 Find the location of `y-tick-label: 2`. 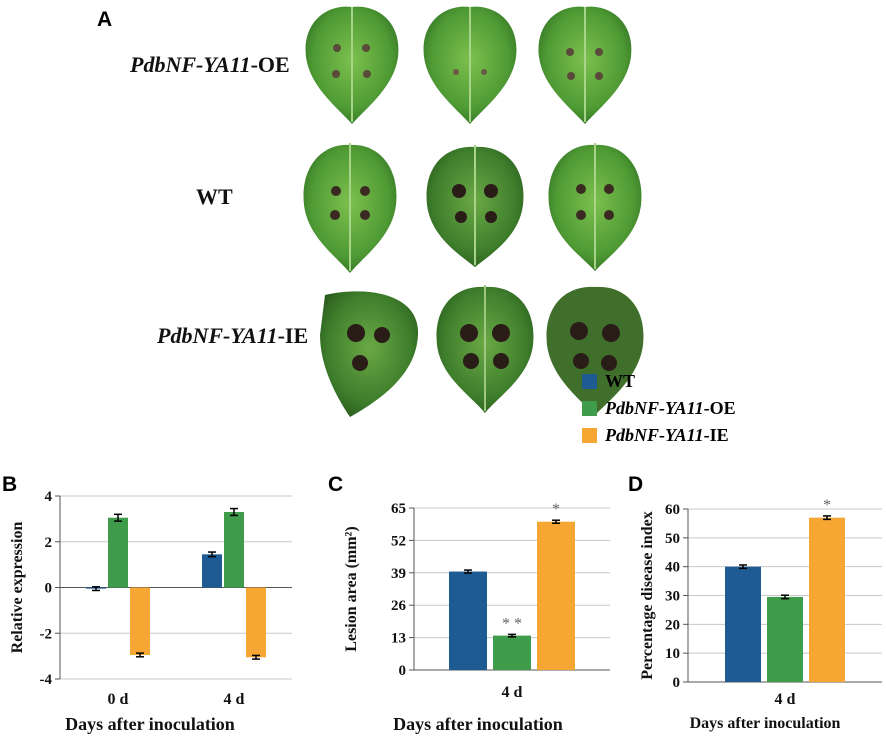

y-tick-label: 2 is located at coordinates (49, 543).